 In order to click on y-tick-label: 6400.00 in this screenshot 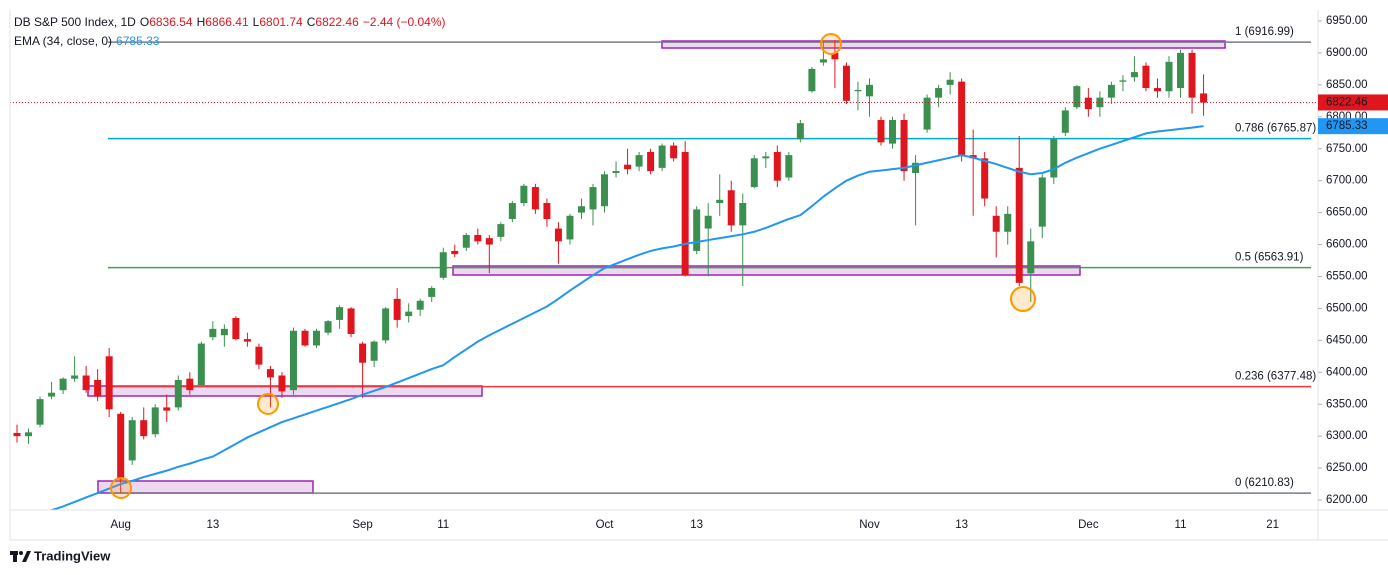, I will do `click(1347, 372)`.